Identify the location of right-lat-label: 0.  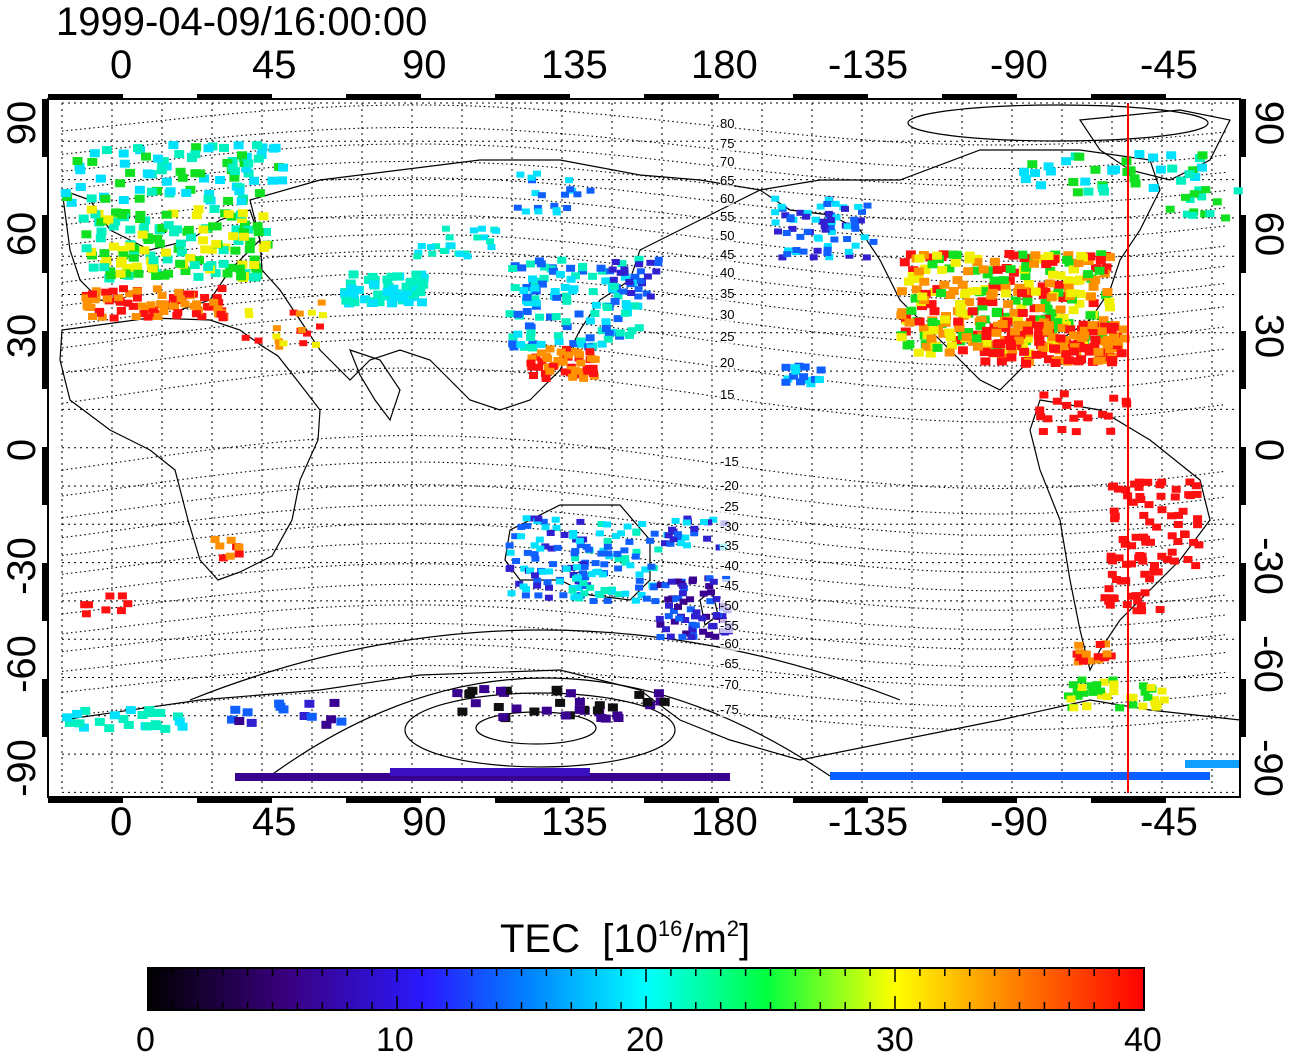
(1269, 450).